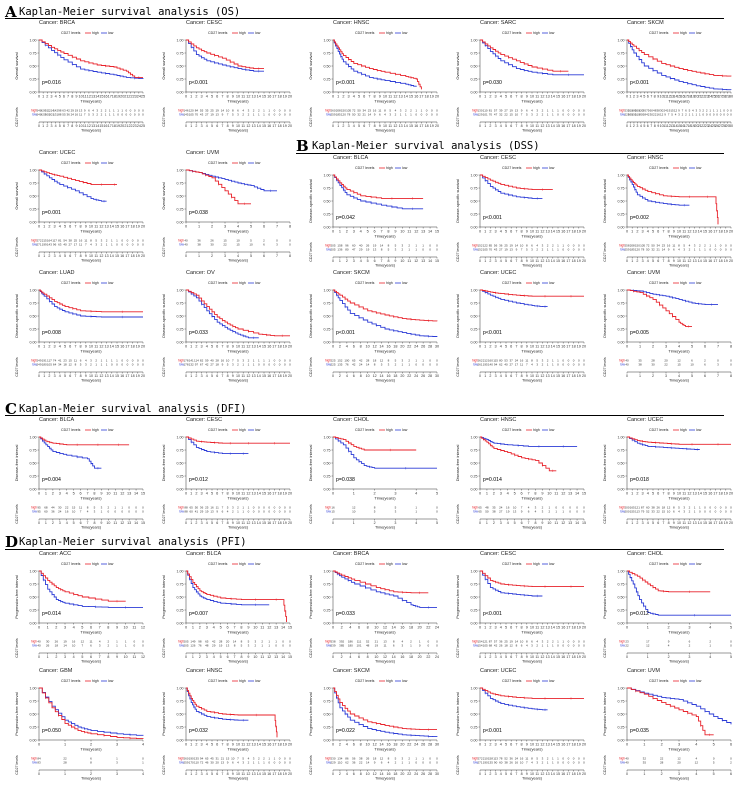  What do you see at coordinates (16, 316) in the screenshot?
I see `y-axis-label: Disease-specific survival` at bounding box center [16, 316].